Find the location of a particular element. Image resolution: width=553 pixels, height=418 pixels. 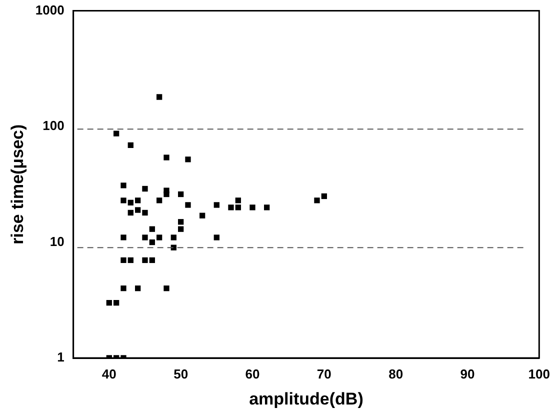

x-tick-label: 40 is located at coordinates (109, 374).